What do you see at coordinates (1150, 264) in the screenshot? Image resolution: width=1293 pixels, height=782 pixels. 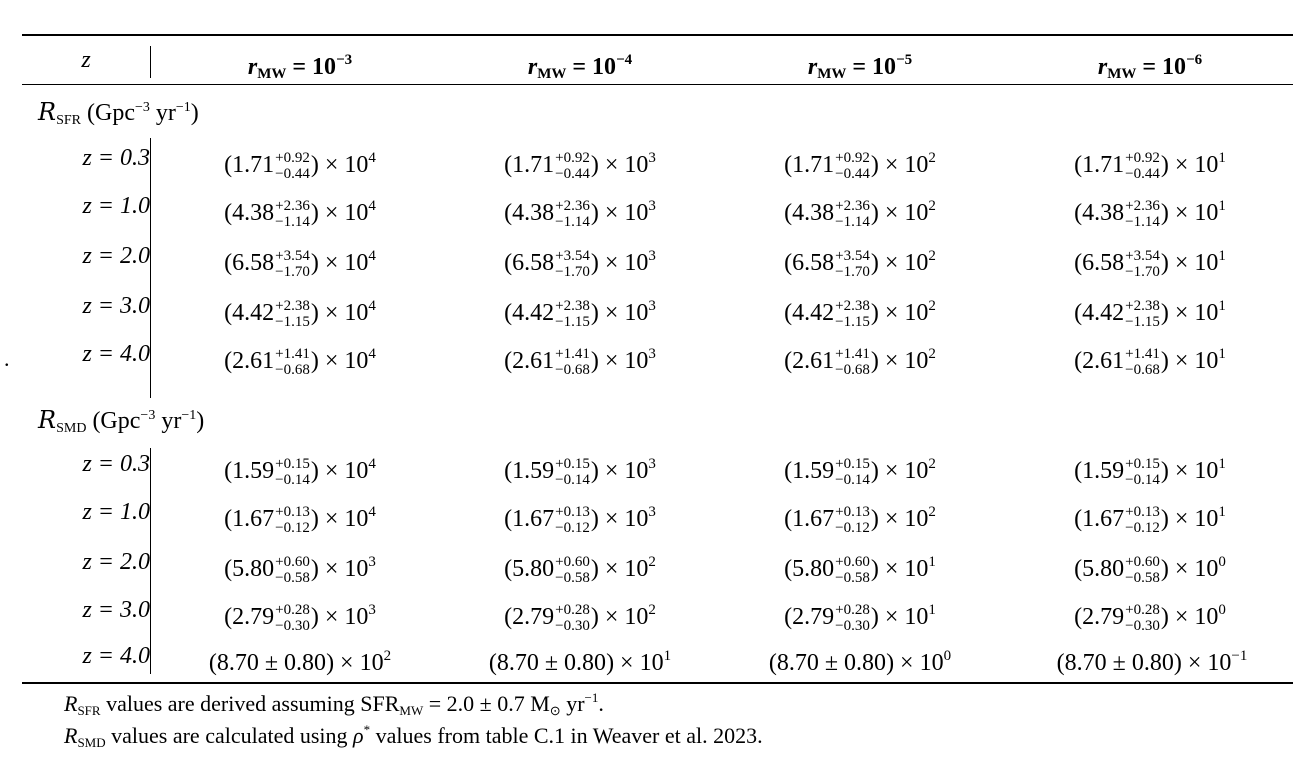 I see `table-cell: (6.58 +3.54 −1.70) × 101` at bounding box center [1150, 264].